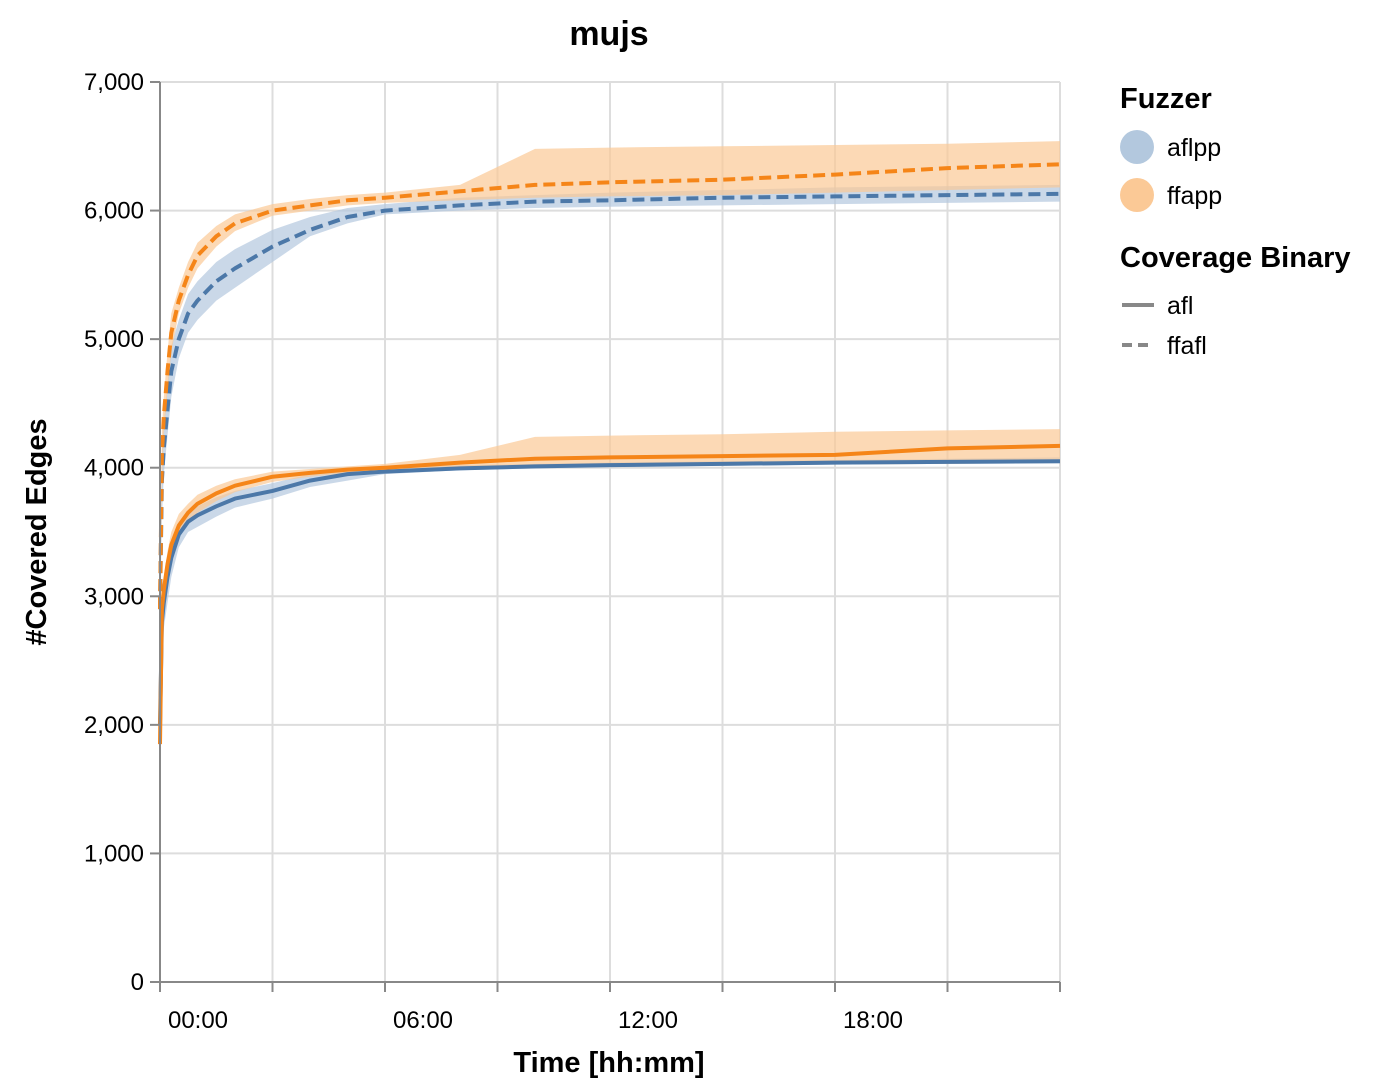  I want to click on legend-title-fuzzer: Fuzzer, so click(1166, 99).